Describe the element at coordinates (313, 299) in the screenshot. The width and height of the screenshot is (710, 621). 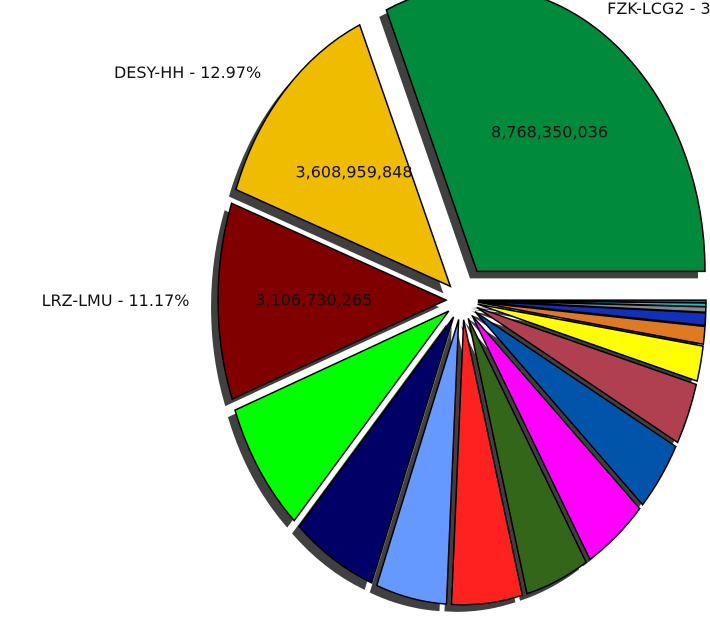
I see `value-label: 3,106,730,265` at that location.